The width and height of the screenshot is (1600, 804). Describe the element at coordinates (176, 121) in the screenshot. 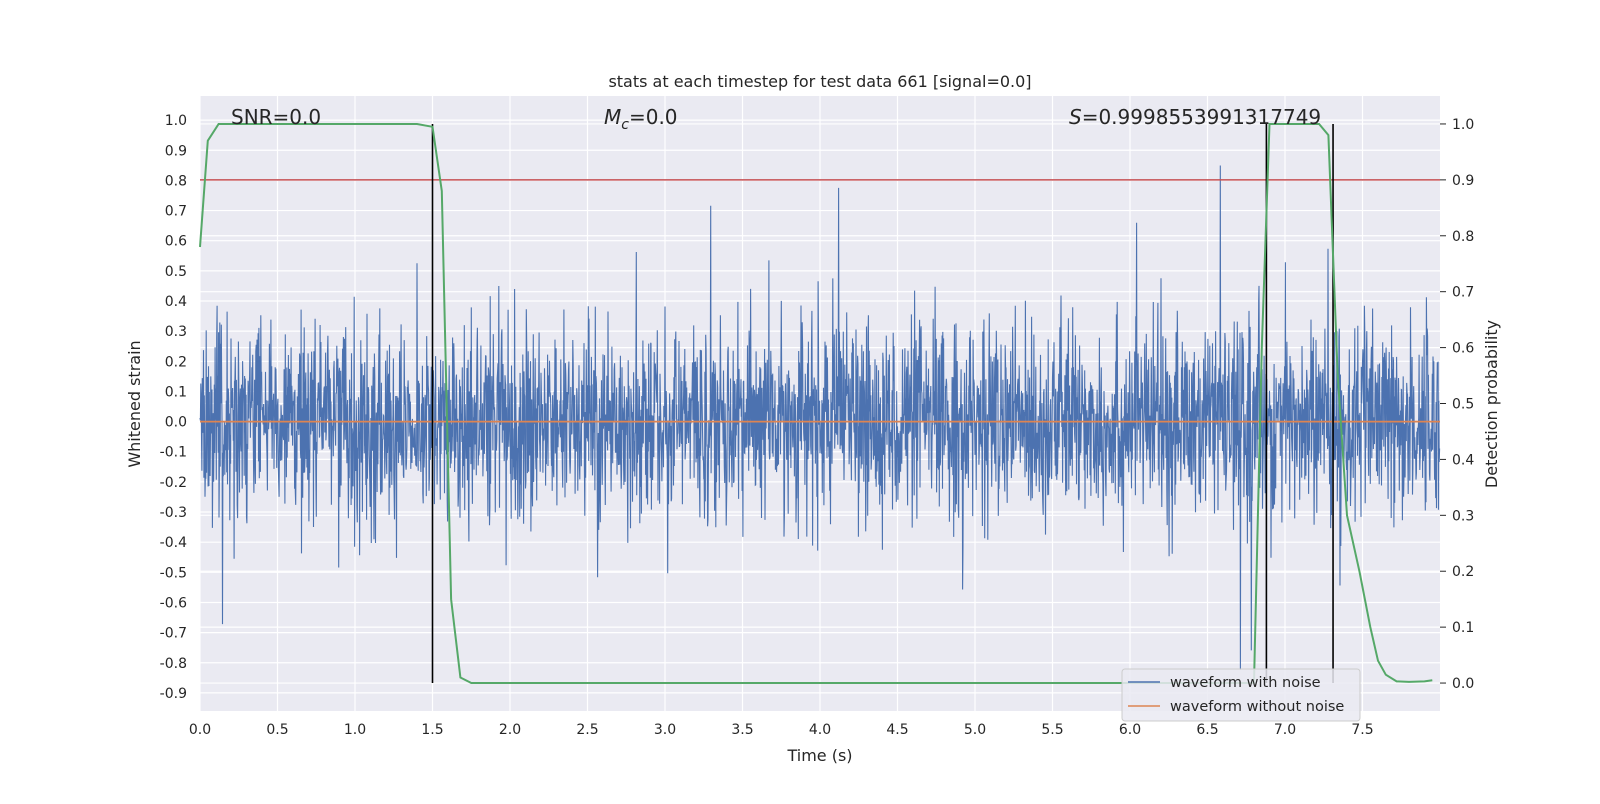

I see `y-tick-label: 1.0` at that location.